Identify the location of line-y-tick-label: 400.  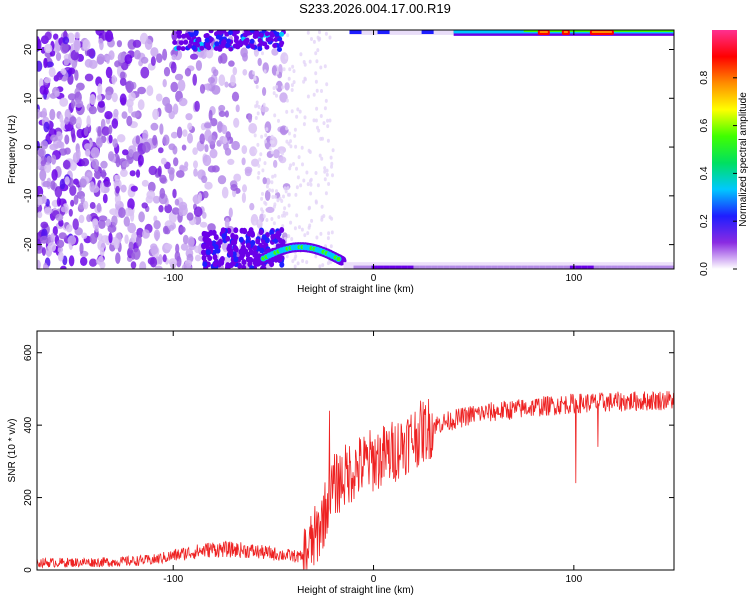
(28, 424).